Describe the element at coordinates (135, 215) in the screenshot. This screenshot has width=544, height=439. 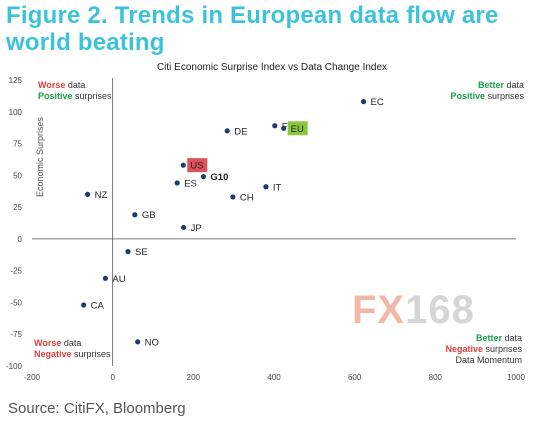
I see `point-gb` at that location.